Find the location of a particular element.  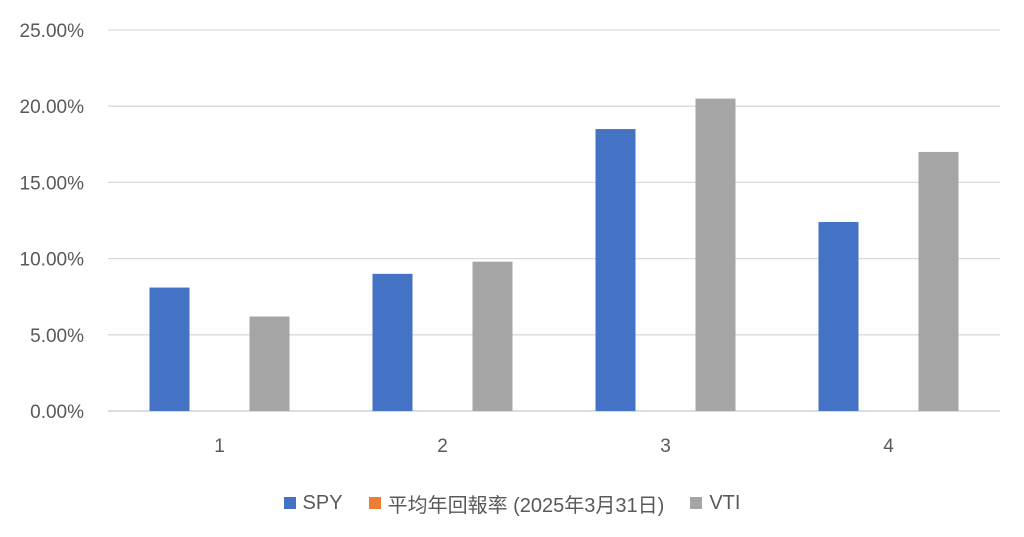

legend-item: SPY is located at coordinates (313, 503).